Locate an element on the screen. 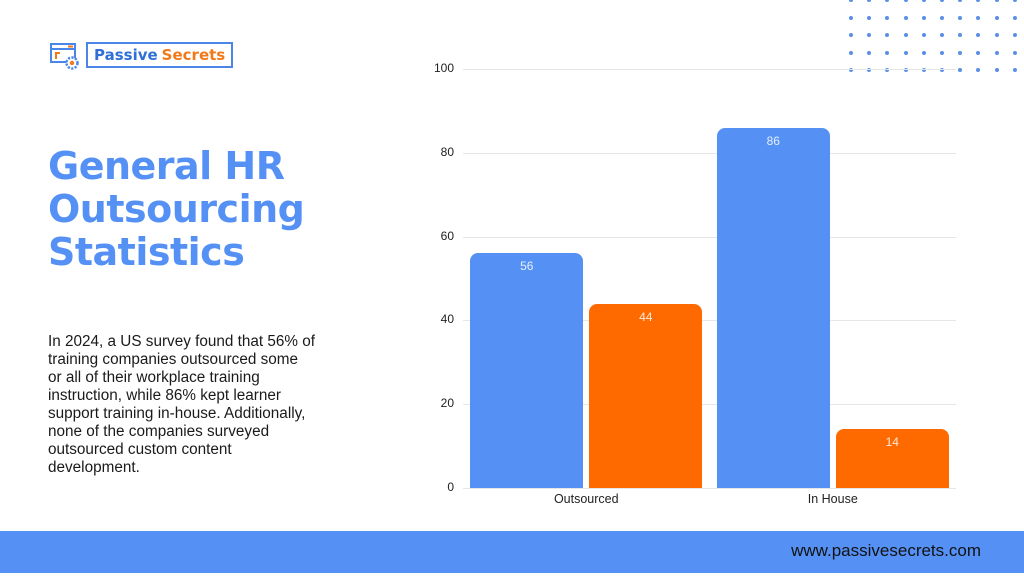 This screenshot has width=1024, height=576. description-line: development. is located at coordinates (94, 467).